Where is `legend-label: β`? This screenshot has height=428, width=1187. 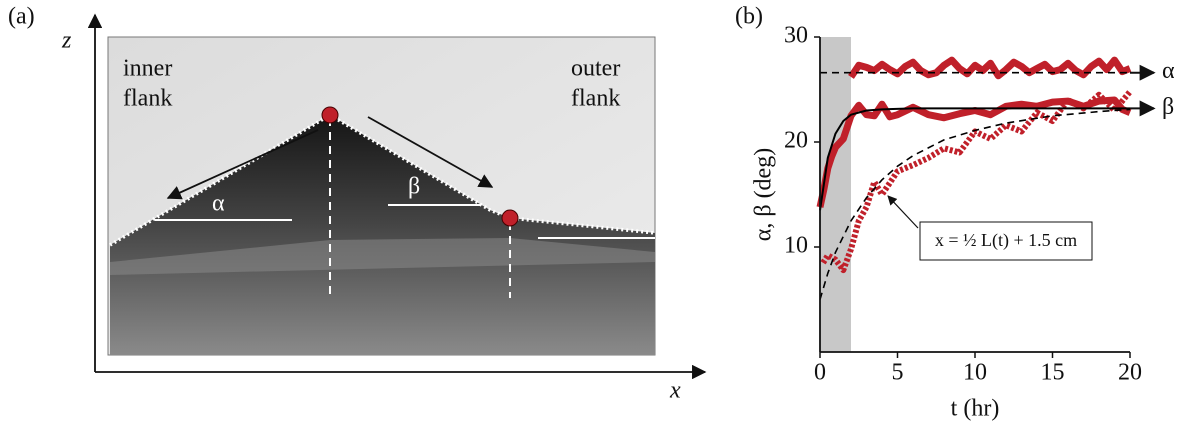
legend-label: β is located at coordinates (1168, 107).